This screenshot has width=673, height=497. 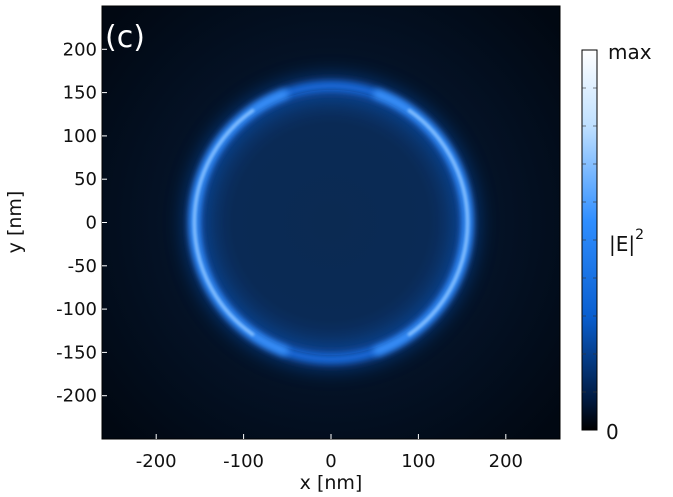 What do you see at coordinates (82, 266) in the screenshot?
I see `y-tick-label: -50` at bounding box center [82, 266].